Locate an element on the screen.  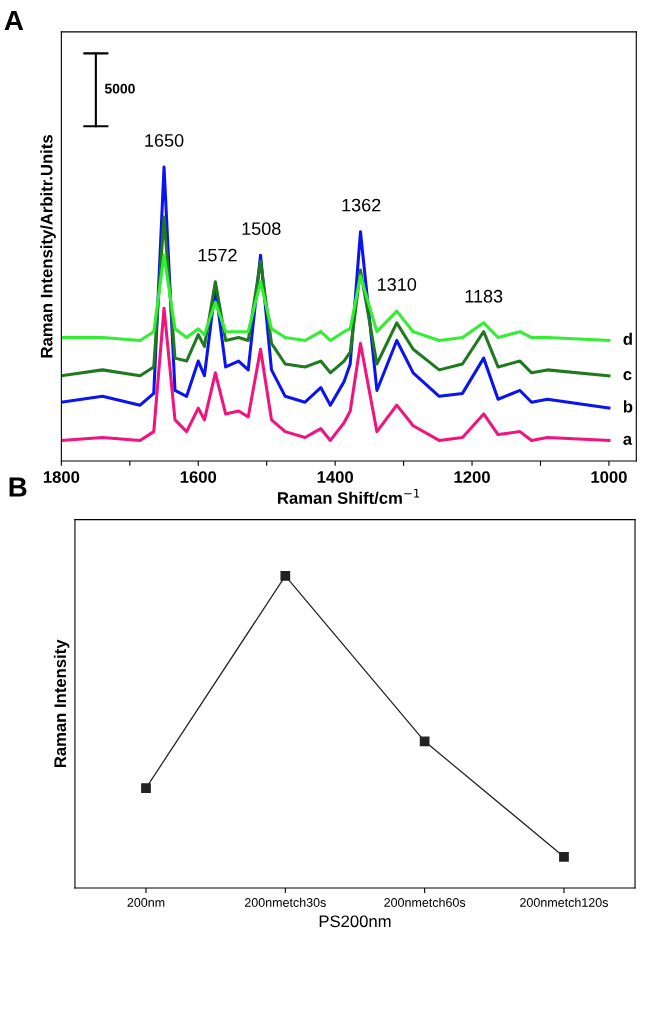
annotation: 1572 is located at coordinates (217, 255).